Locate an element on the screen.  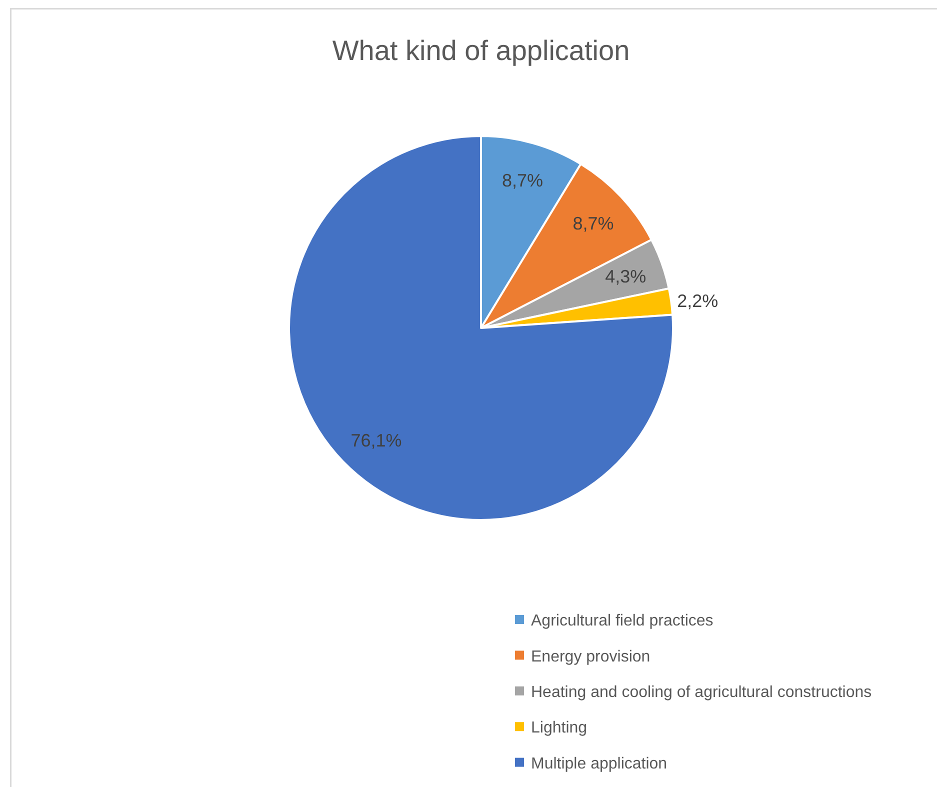
data-label: 2,2% is located at coordinates (697, 301).